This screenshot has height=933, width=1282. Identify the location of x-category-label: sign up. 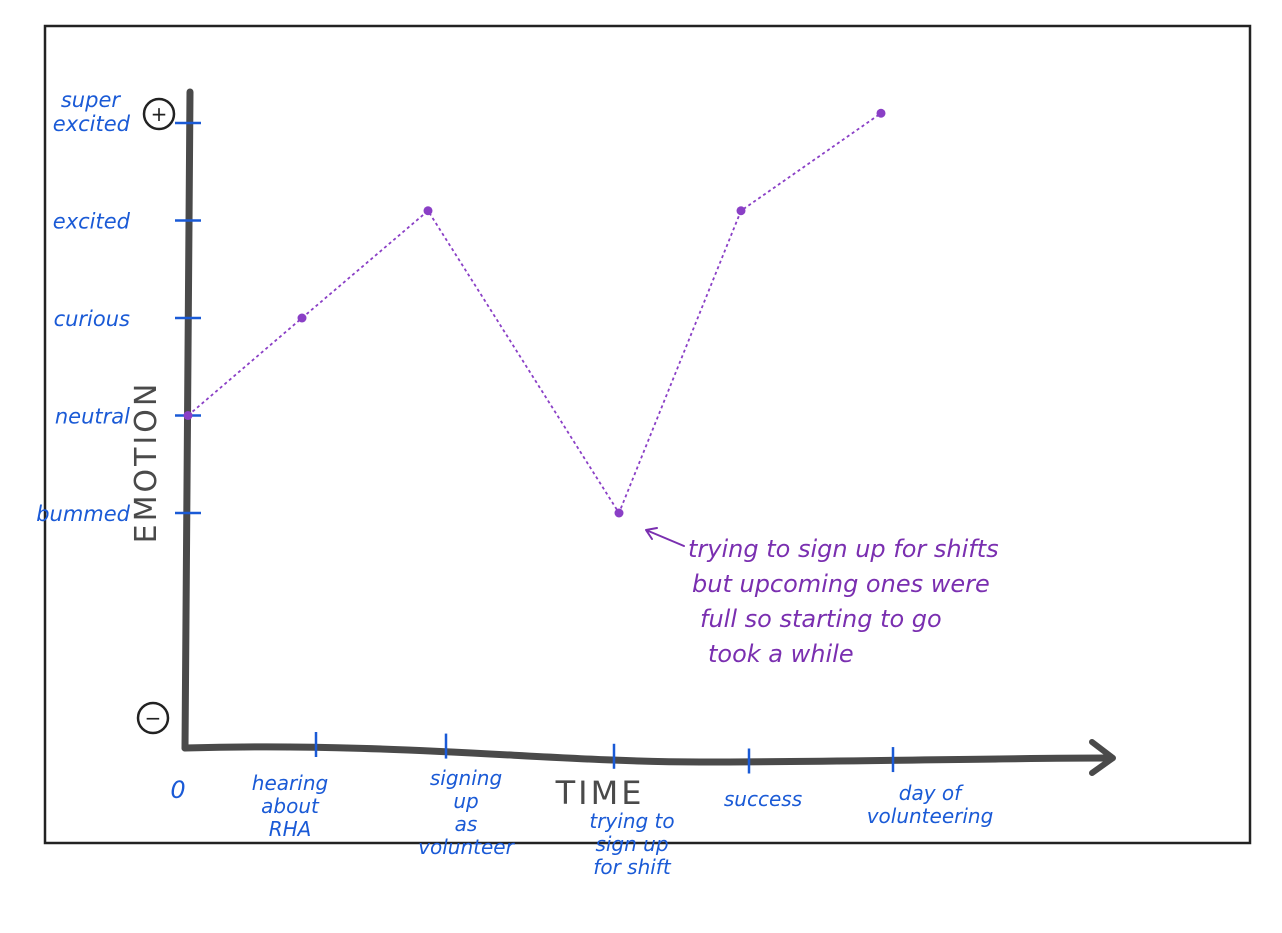
(631, 844).